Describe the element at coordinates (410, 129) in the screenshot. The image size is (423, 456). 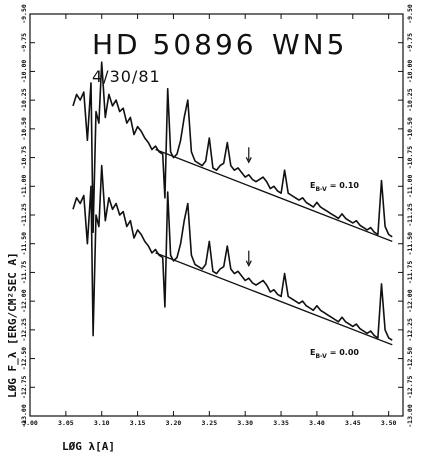
I see `y-tick-label-right: -10.50` at that location.